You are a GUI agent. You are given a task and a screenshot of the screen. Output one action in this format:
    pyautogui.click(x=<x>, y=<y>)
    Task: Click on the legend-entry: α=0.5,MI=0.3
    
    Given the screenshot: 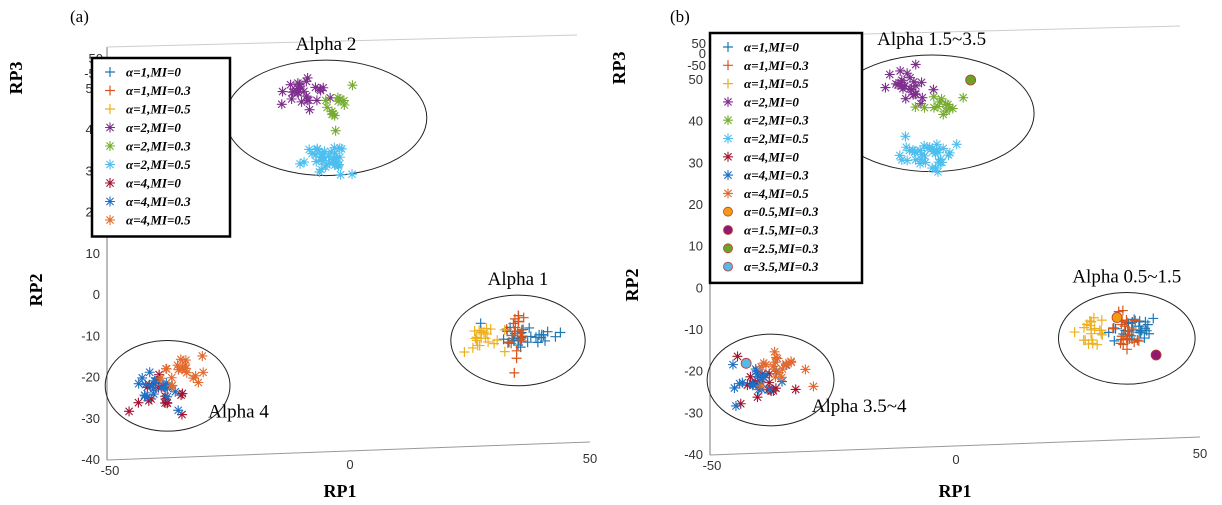 What is the action you would take?
    pyautogui.click(x=781, y=211)
    